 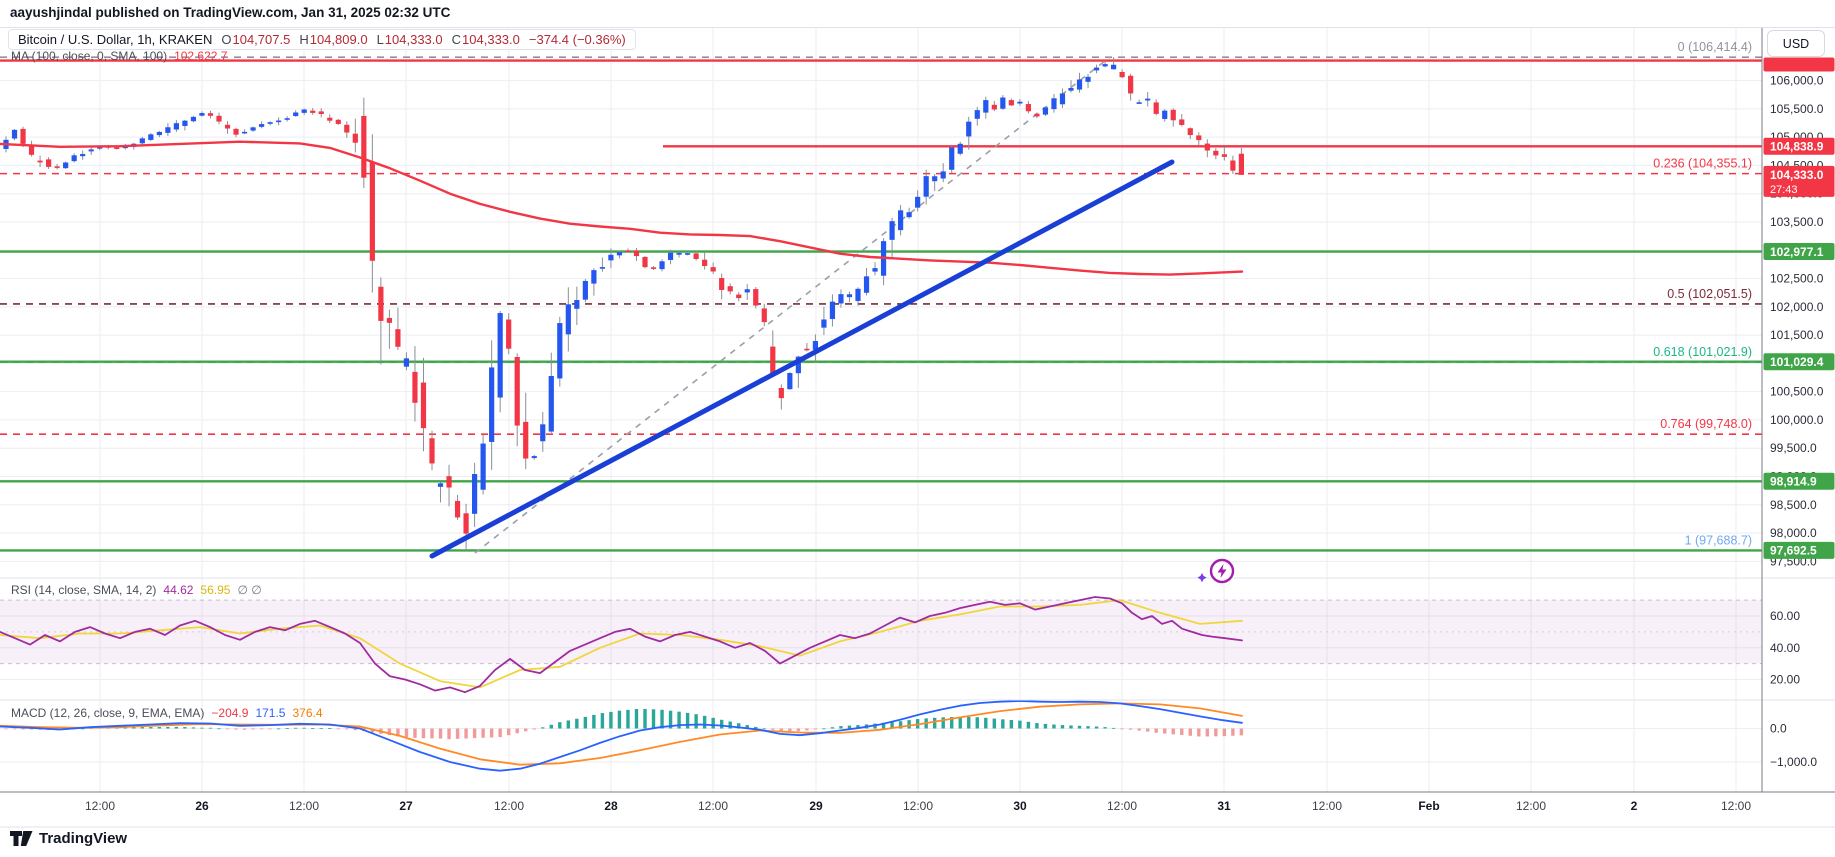 I want to click on support-price-badge-text: 98,914.9, so click(x=1793, y=481).